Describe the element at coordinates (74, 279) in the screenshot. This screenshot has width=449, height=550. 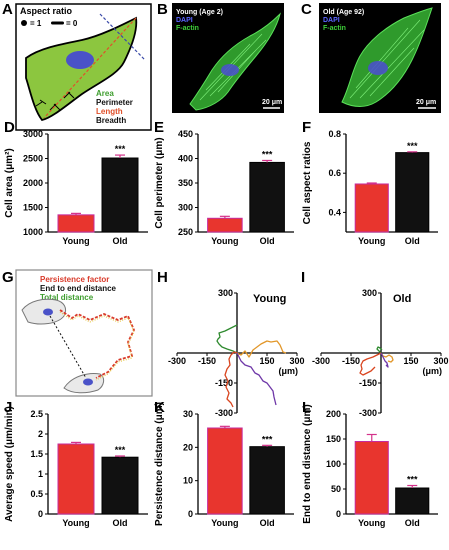
I see `legend-persistence: Persistence factor` at that location.